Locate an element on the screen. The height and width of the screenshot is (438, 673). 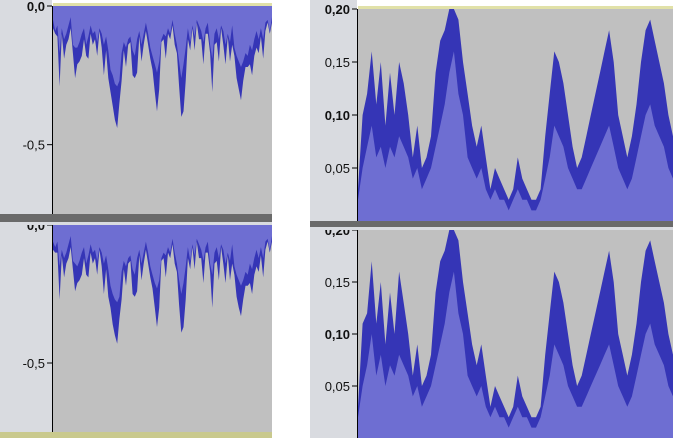
left-track-upper-top-border is located at coordinates (162, 4).